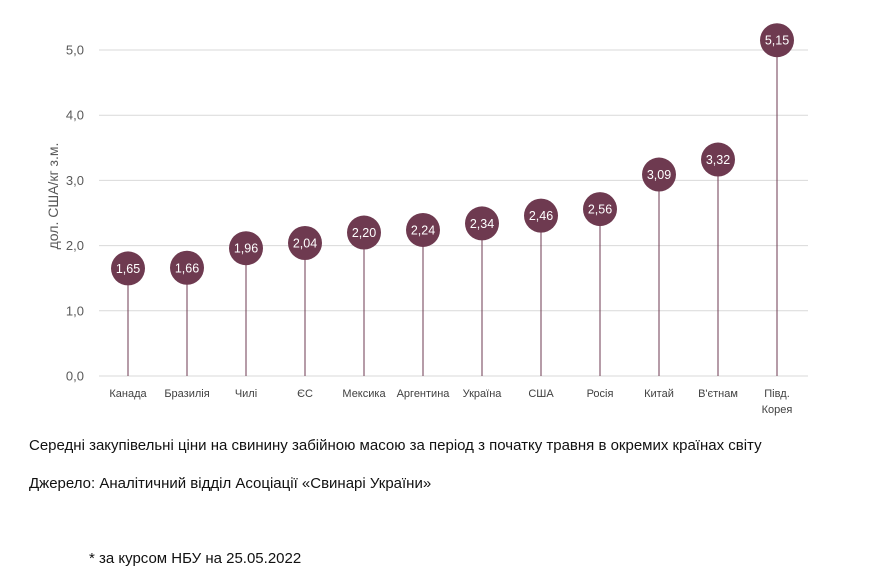  What do you see at coordinates (75, 115) in the screenshot?
I see `y-tick-label: 4,0` at bounding box center [75, 115].